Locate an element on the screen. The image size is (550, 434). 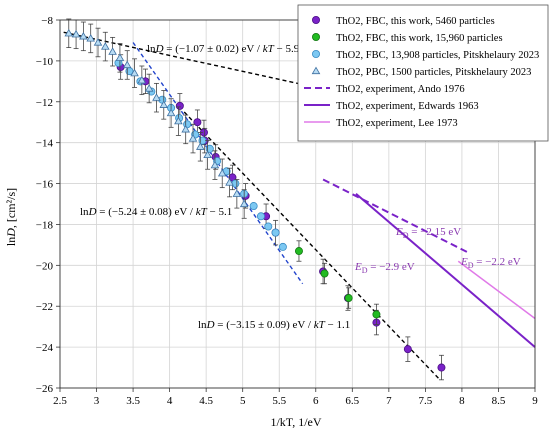
y-tick-label: −8 is located at coordinates (47, 21).